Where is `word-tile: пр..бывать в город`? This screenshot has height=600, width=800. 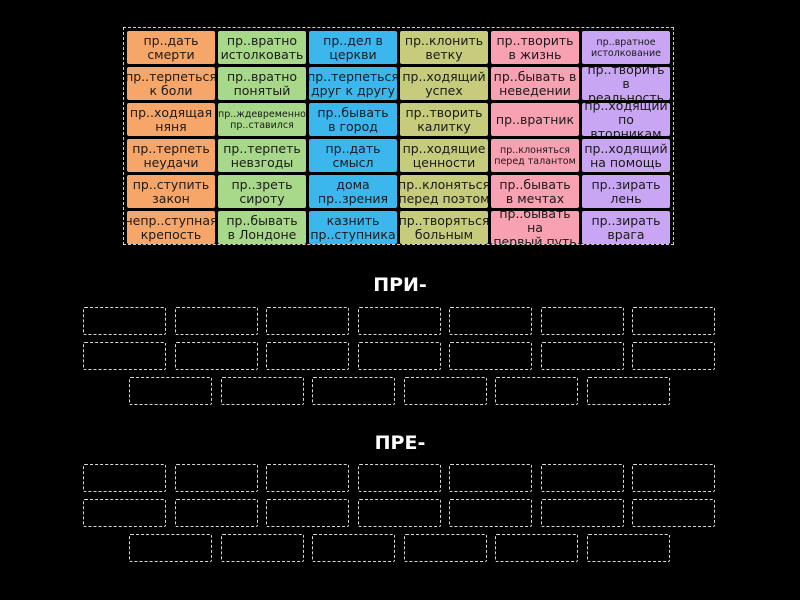 word-tile: пр..бывать в город is located at coordinates (353, 119).